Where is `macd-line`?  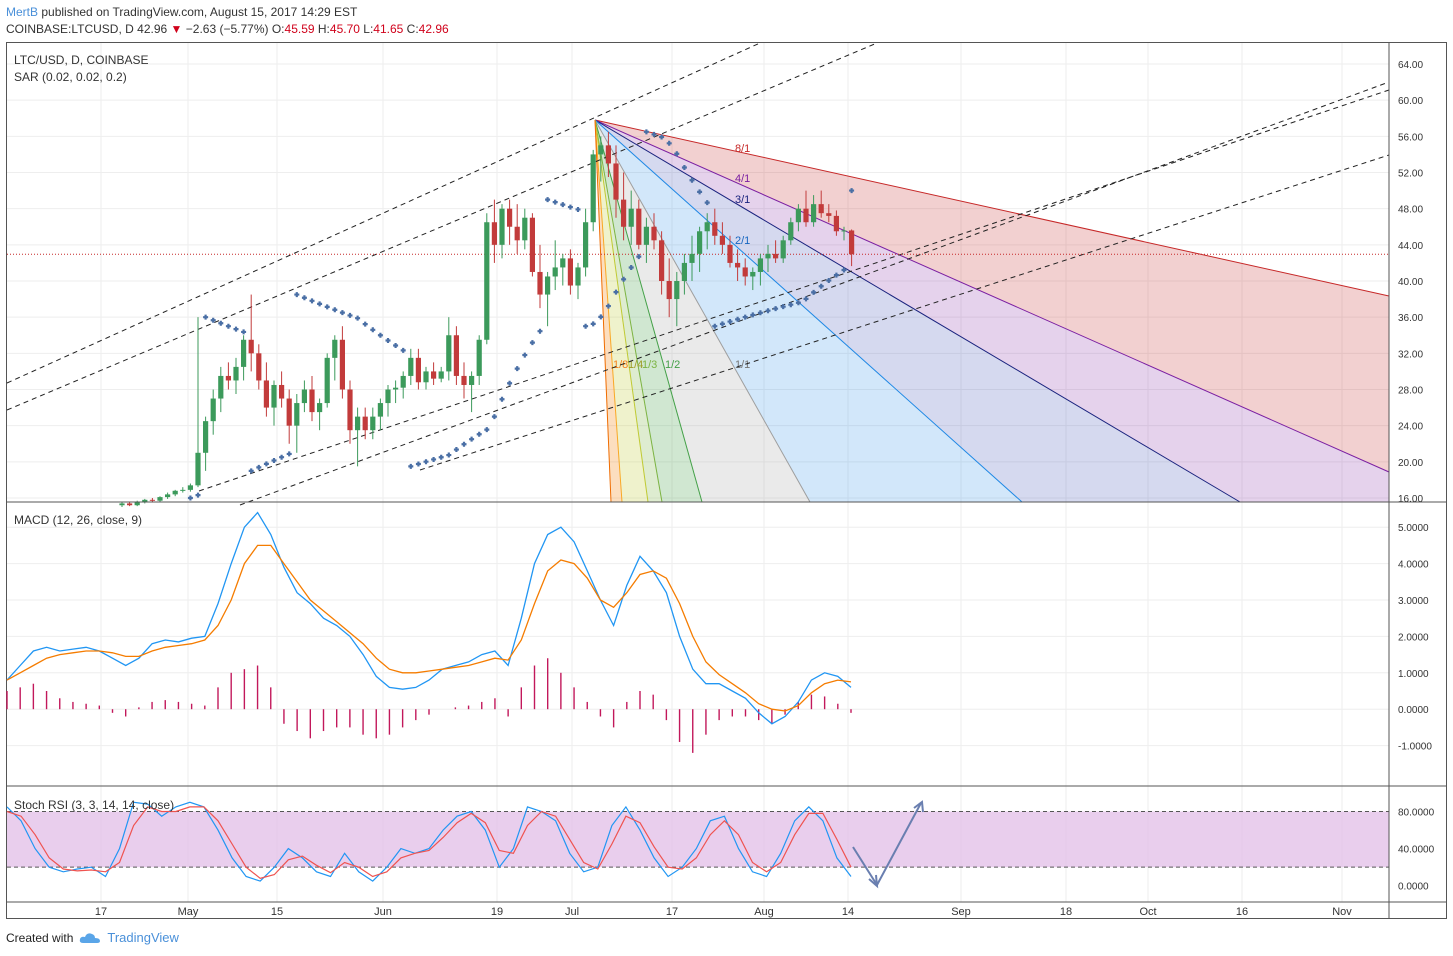
macd-line is located at coordinates (429, 618).